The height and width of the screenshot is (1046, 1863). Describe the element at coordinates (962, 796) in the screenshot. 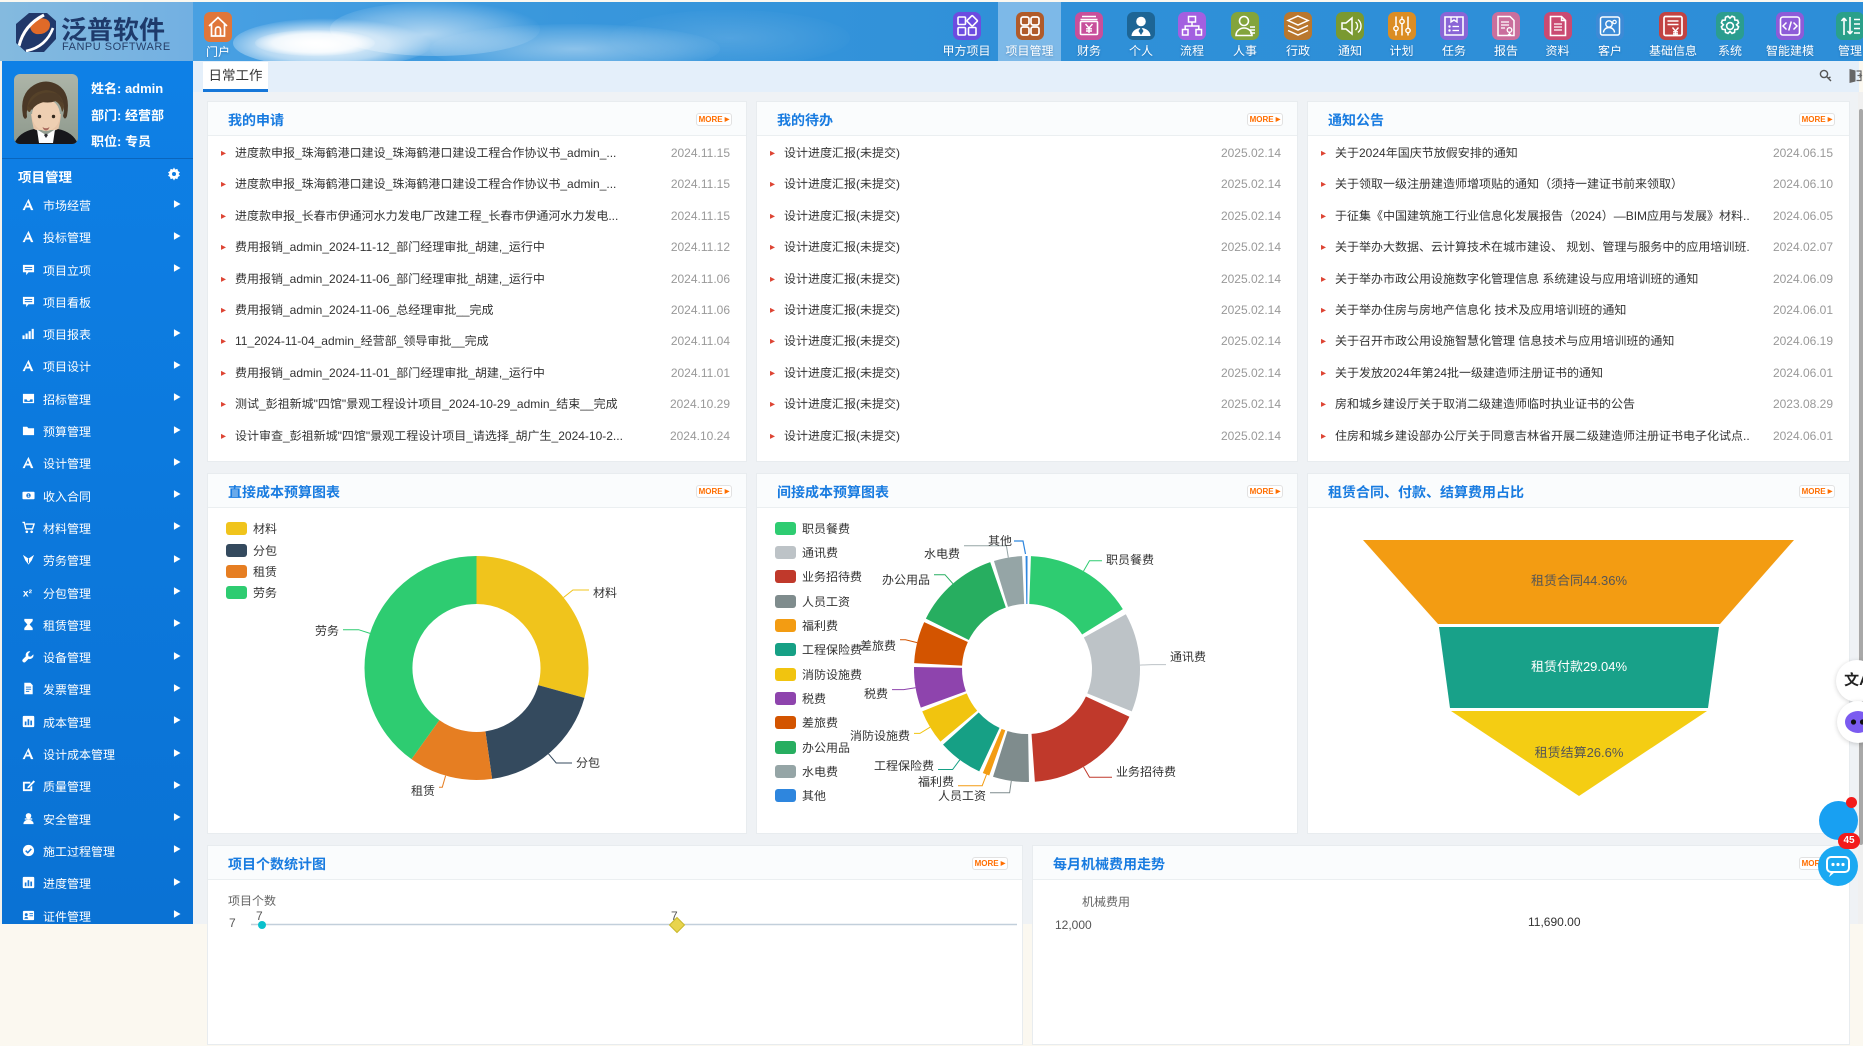

I see `svg-text: 人员工资` at that location.